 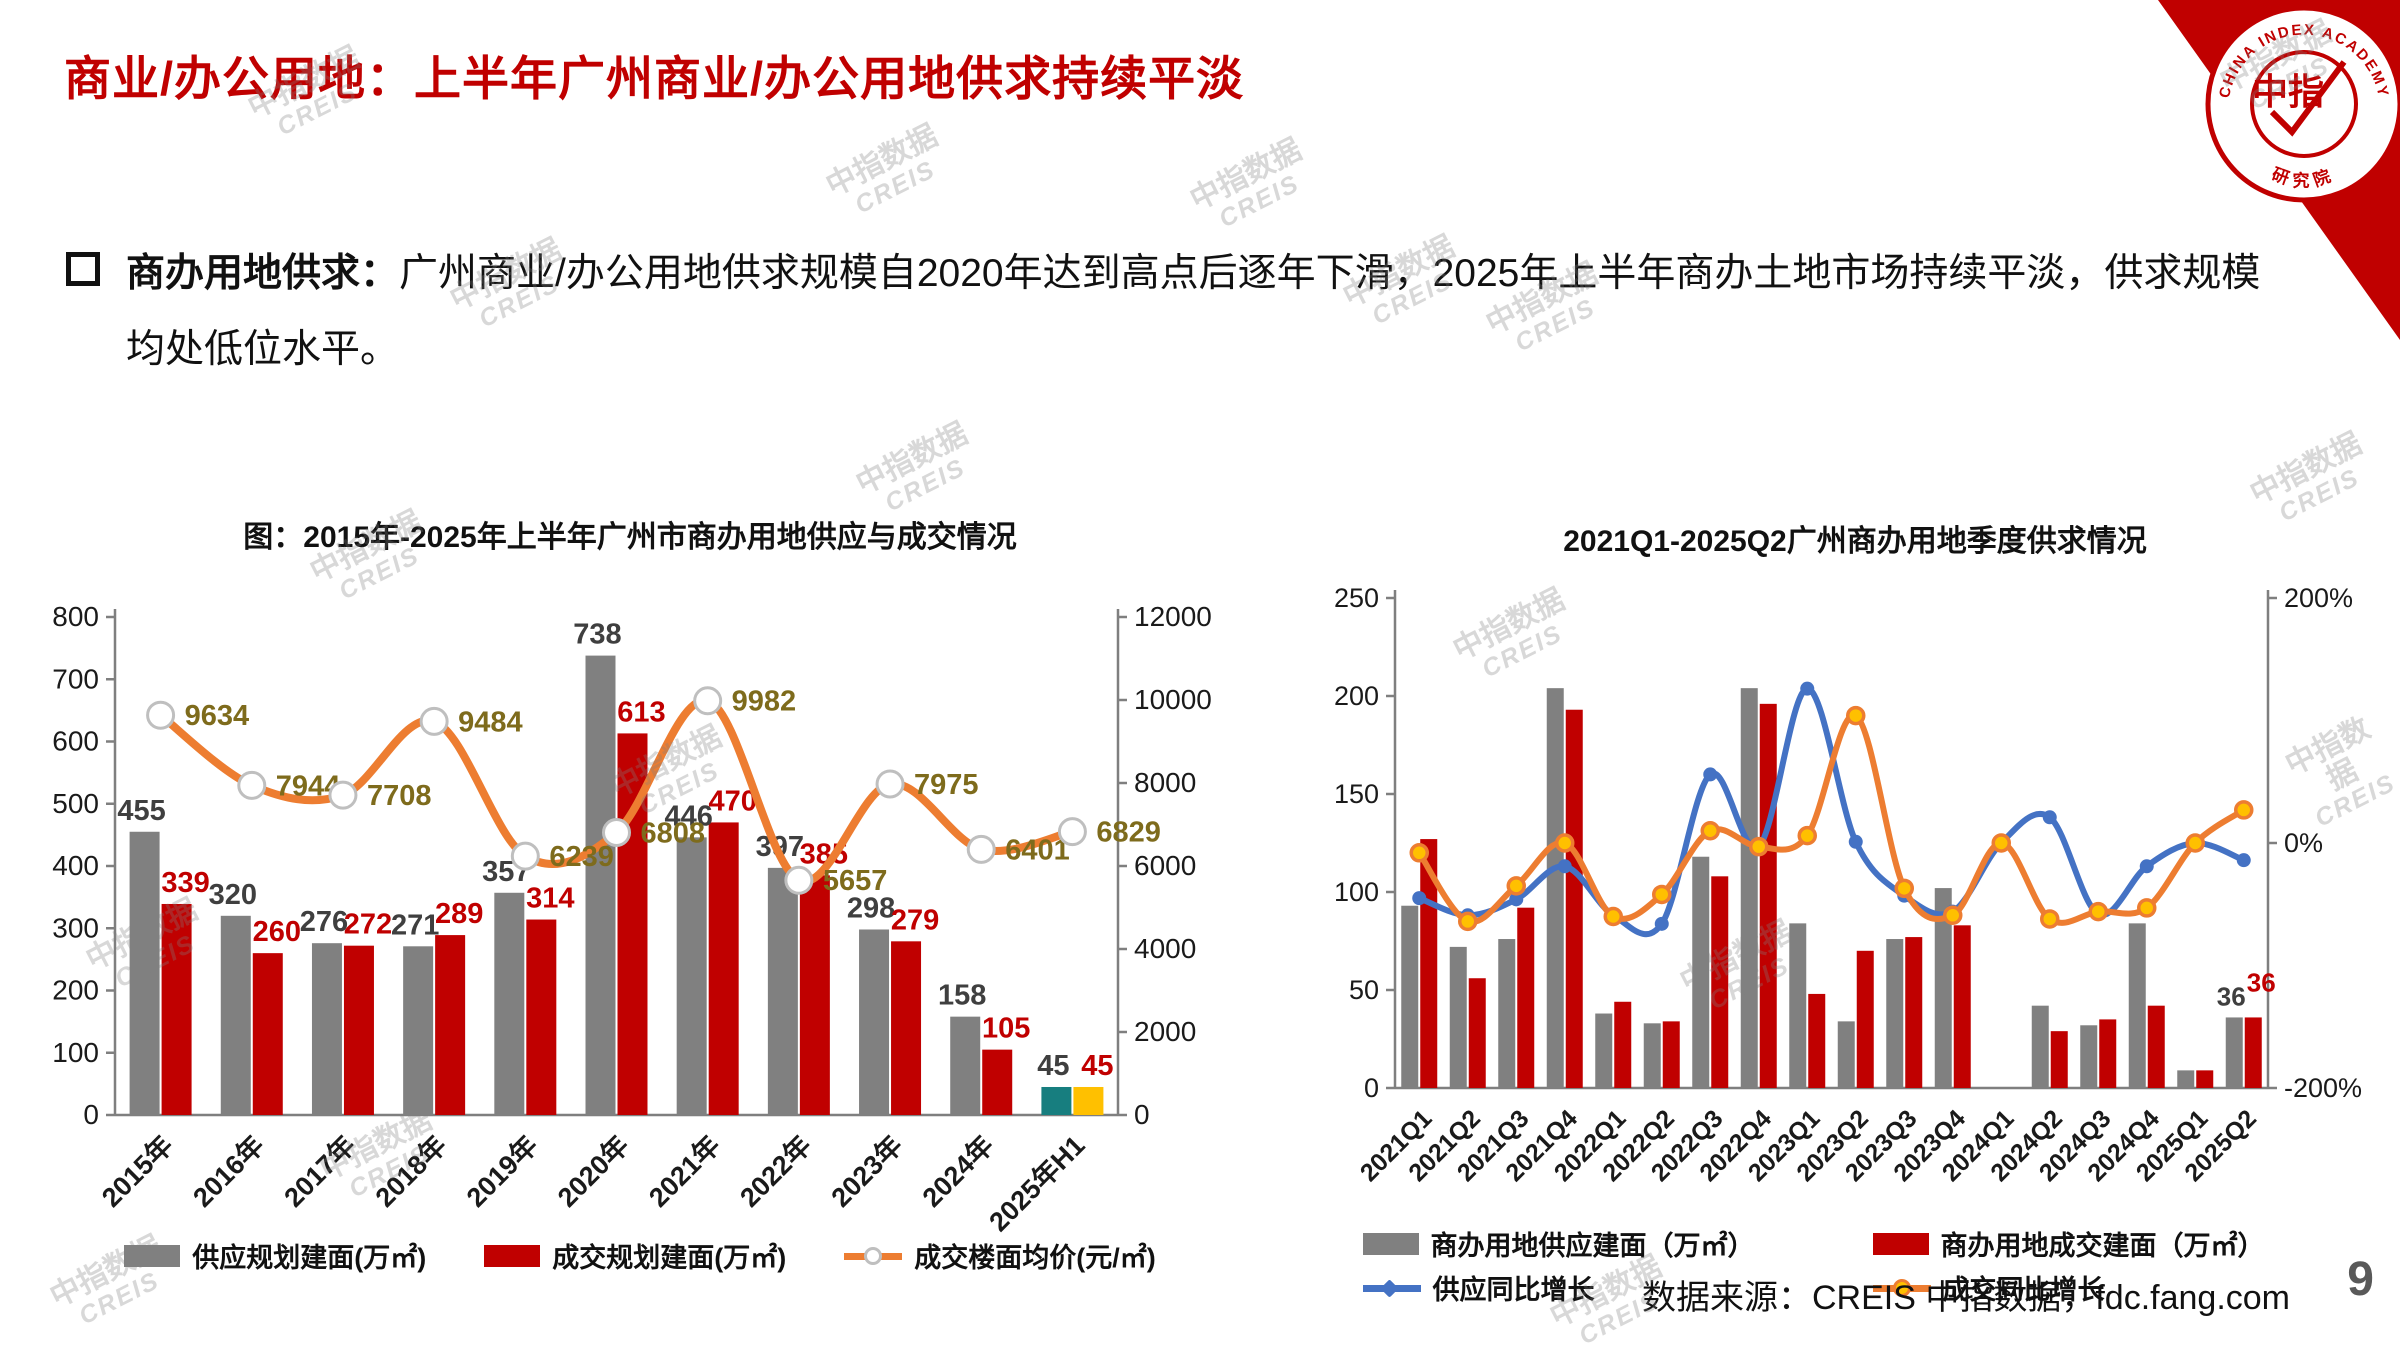 I want to click on svg-text: 100, so click(x=75, y=1052).